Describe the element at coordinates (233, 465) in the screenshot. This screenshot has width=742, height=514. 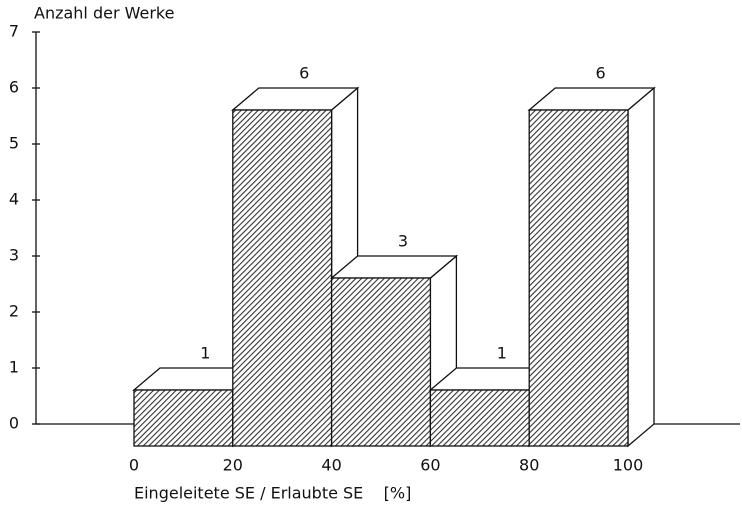
I see `x-tick-label: 20` at that location.